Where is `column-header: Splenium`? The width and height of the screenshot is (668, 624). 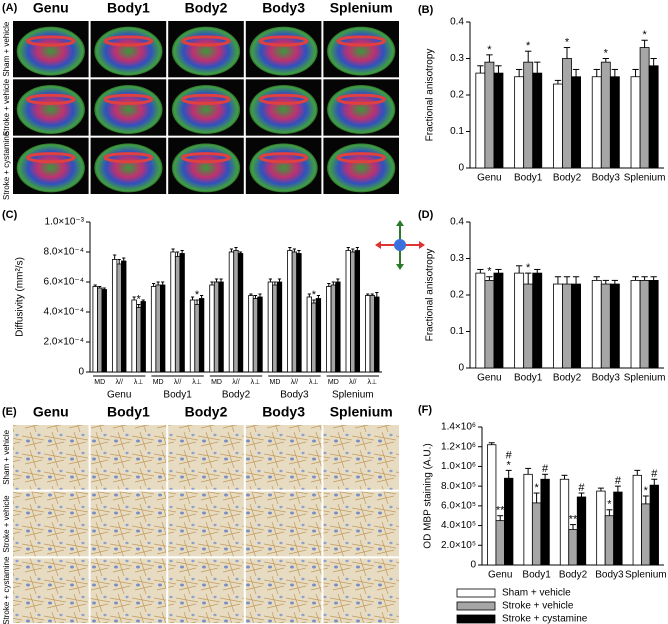
column-header: Splenium is located at coordinates (361, 412).